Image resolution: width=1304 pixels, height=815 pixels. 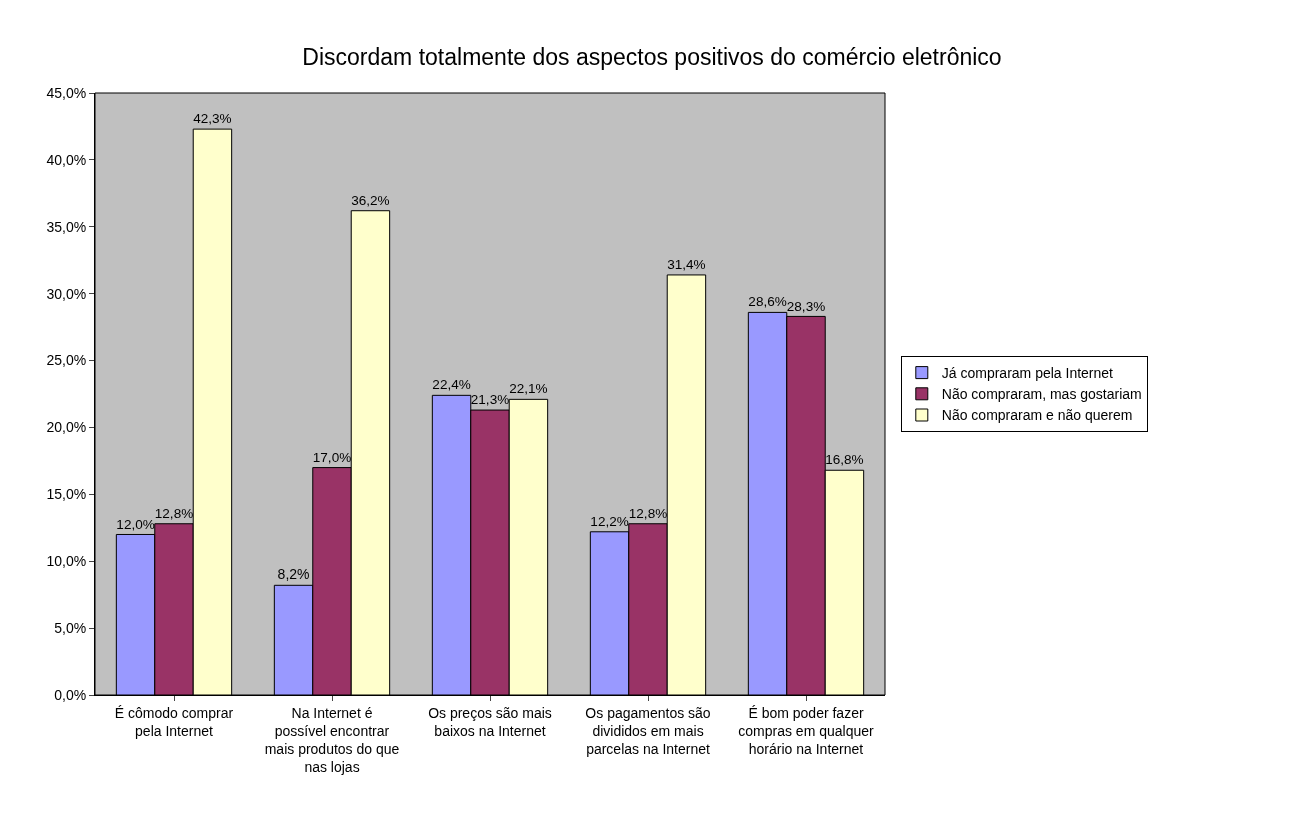 I want to click on chart-title: Discordam totalmente dos aspectos positivos do comércio eletrônico, so click(x=652, y=57).